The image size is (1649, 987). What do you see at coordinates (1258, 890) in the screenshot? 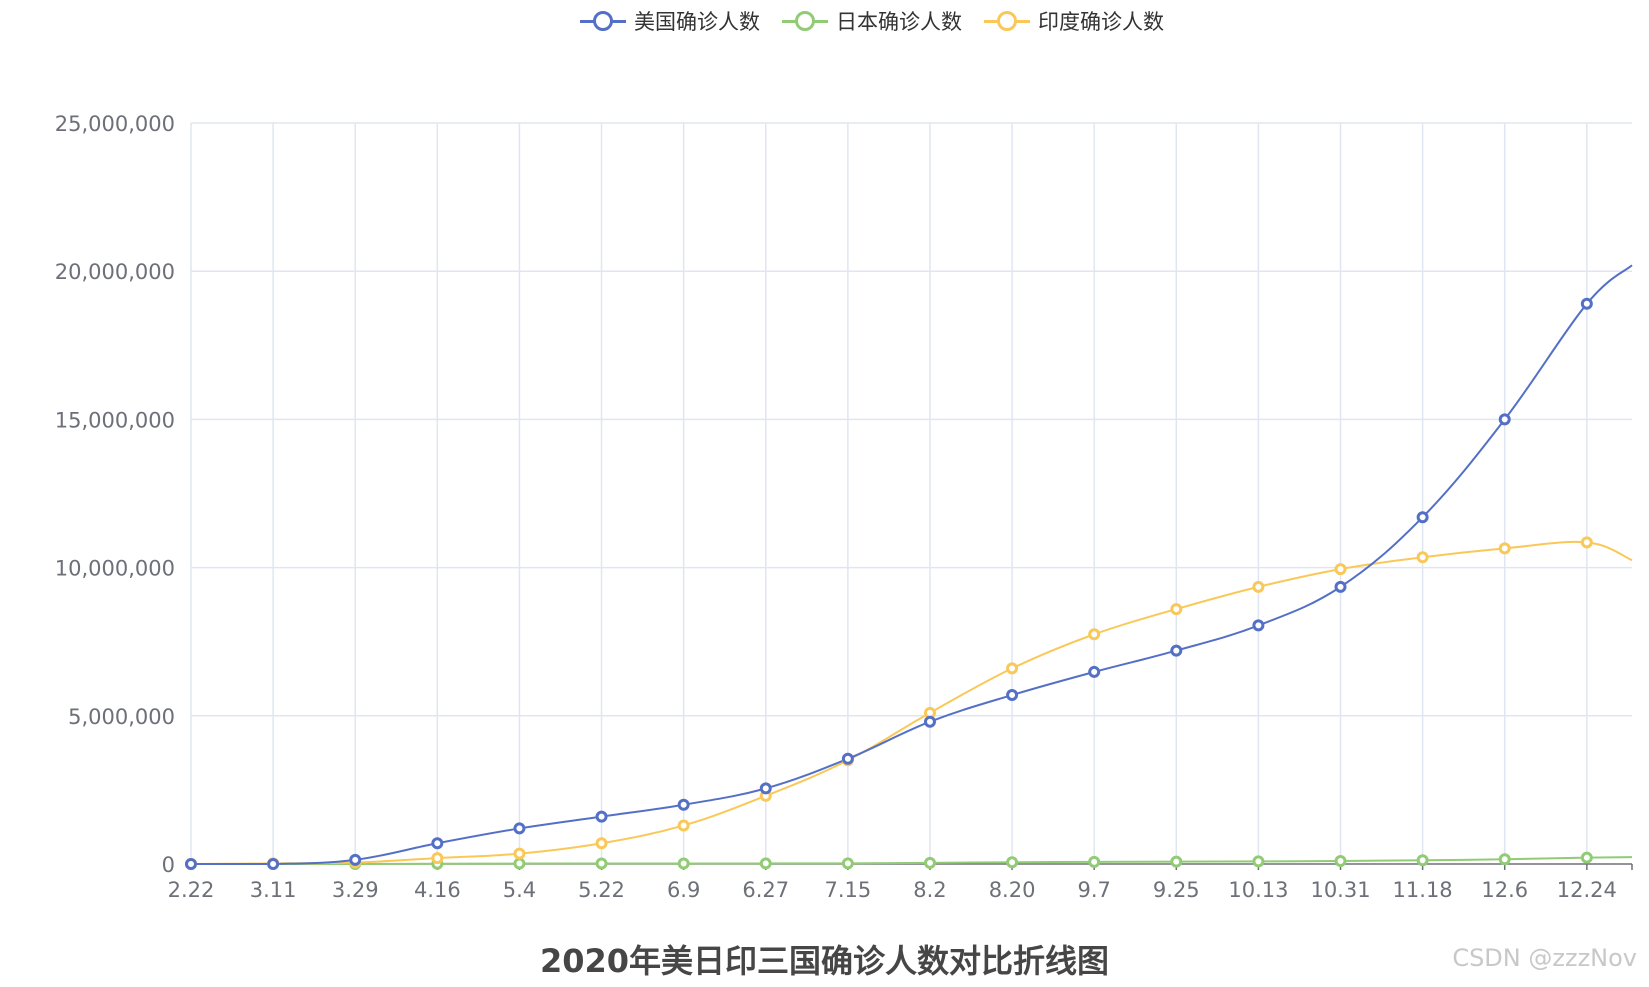
I see `x-tick-label: 10.13` at bounding box center [1258, 890].